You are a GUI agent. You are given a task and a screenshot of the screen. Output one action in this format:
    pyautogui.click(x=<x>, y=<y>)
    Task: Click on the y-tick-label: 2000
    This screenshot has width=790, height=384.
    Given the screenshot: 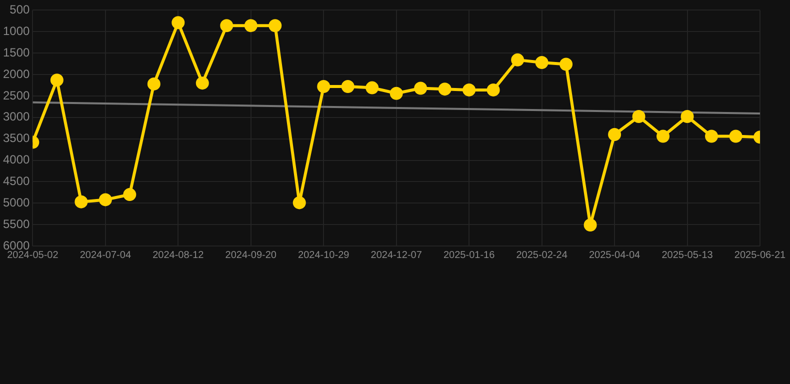 What is the action you would take?
    pyautogui.click(x=16, y=73)
    